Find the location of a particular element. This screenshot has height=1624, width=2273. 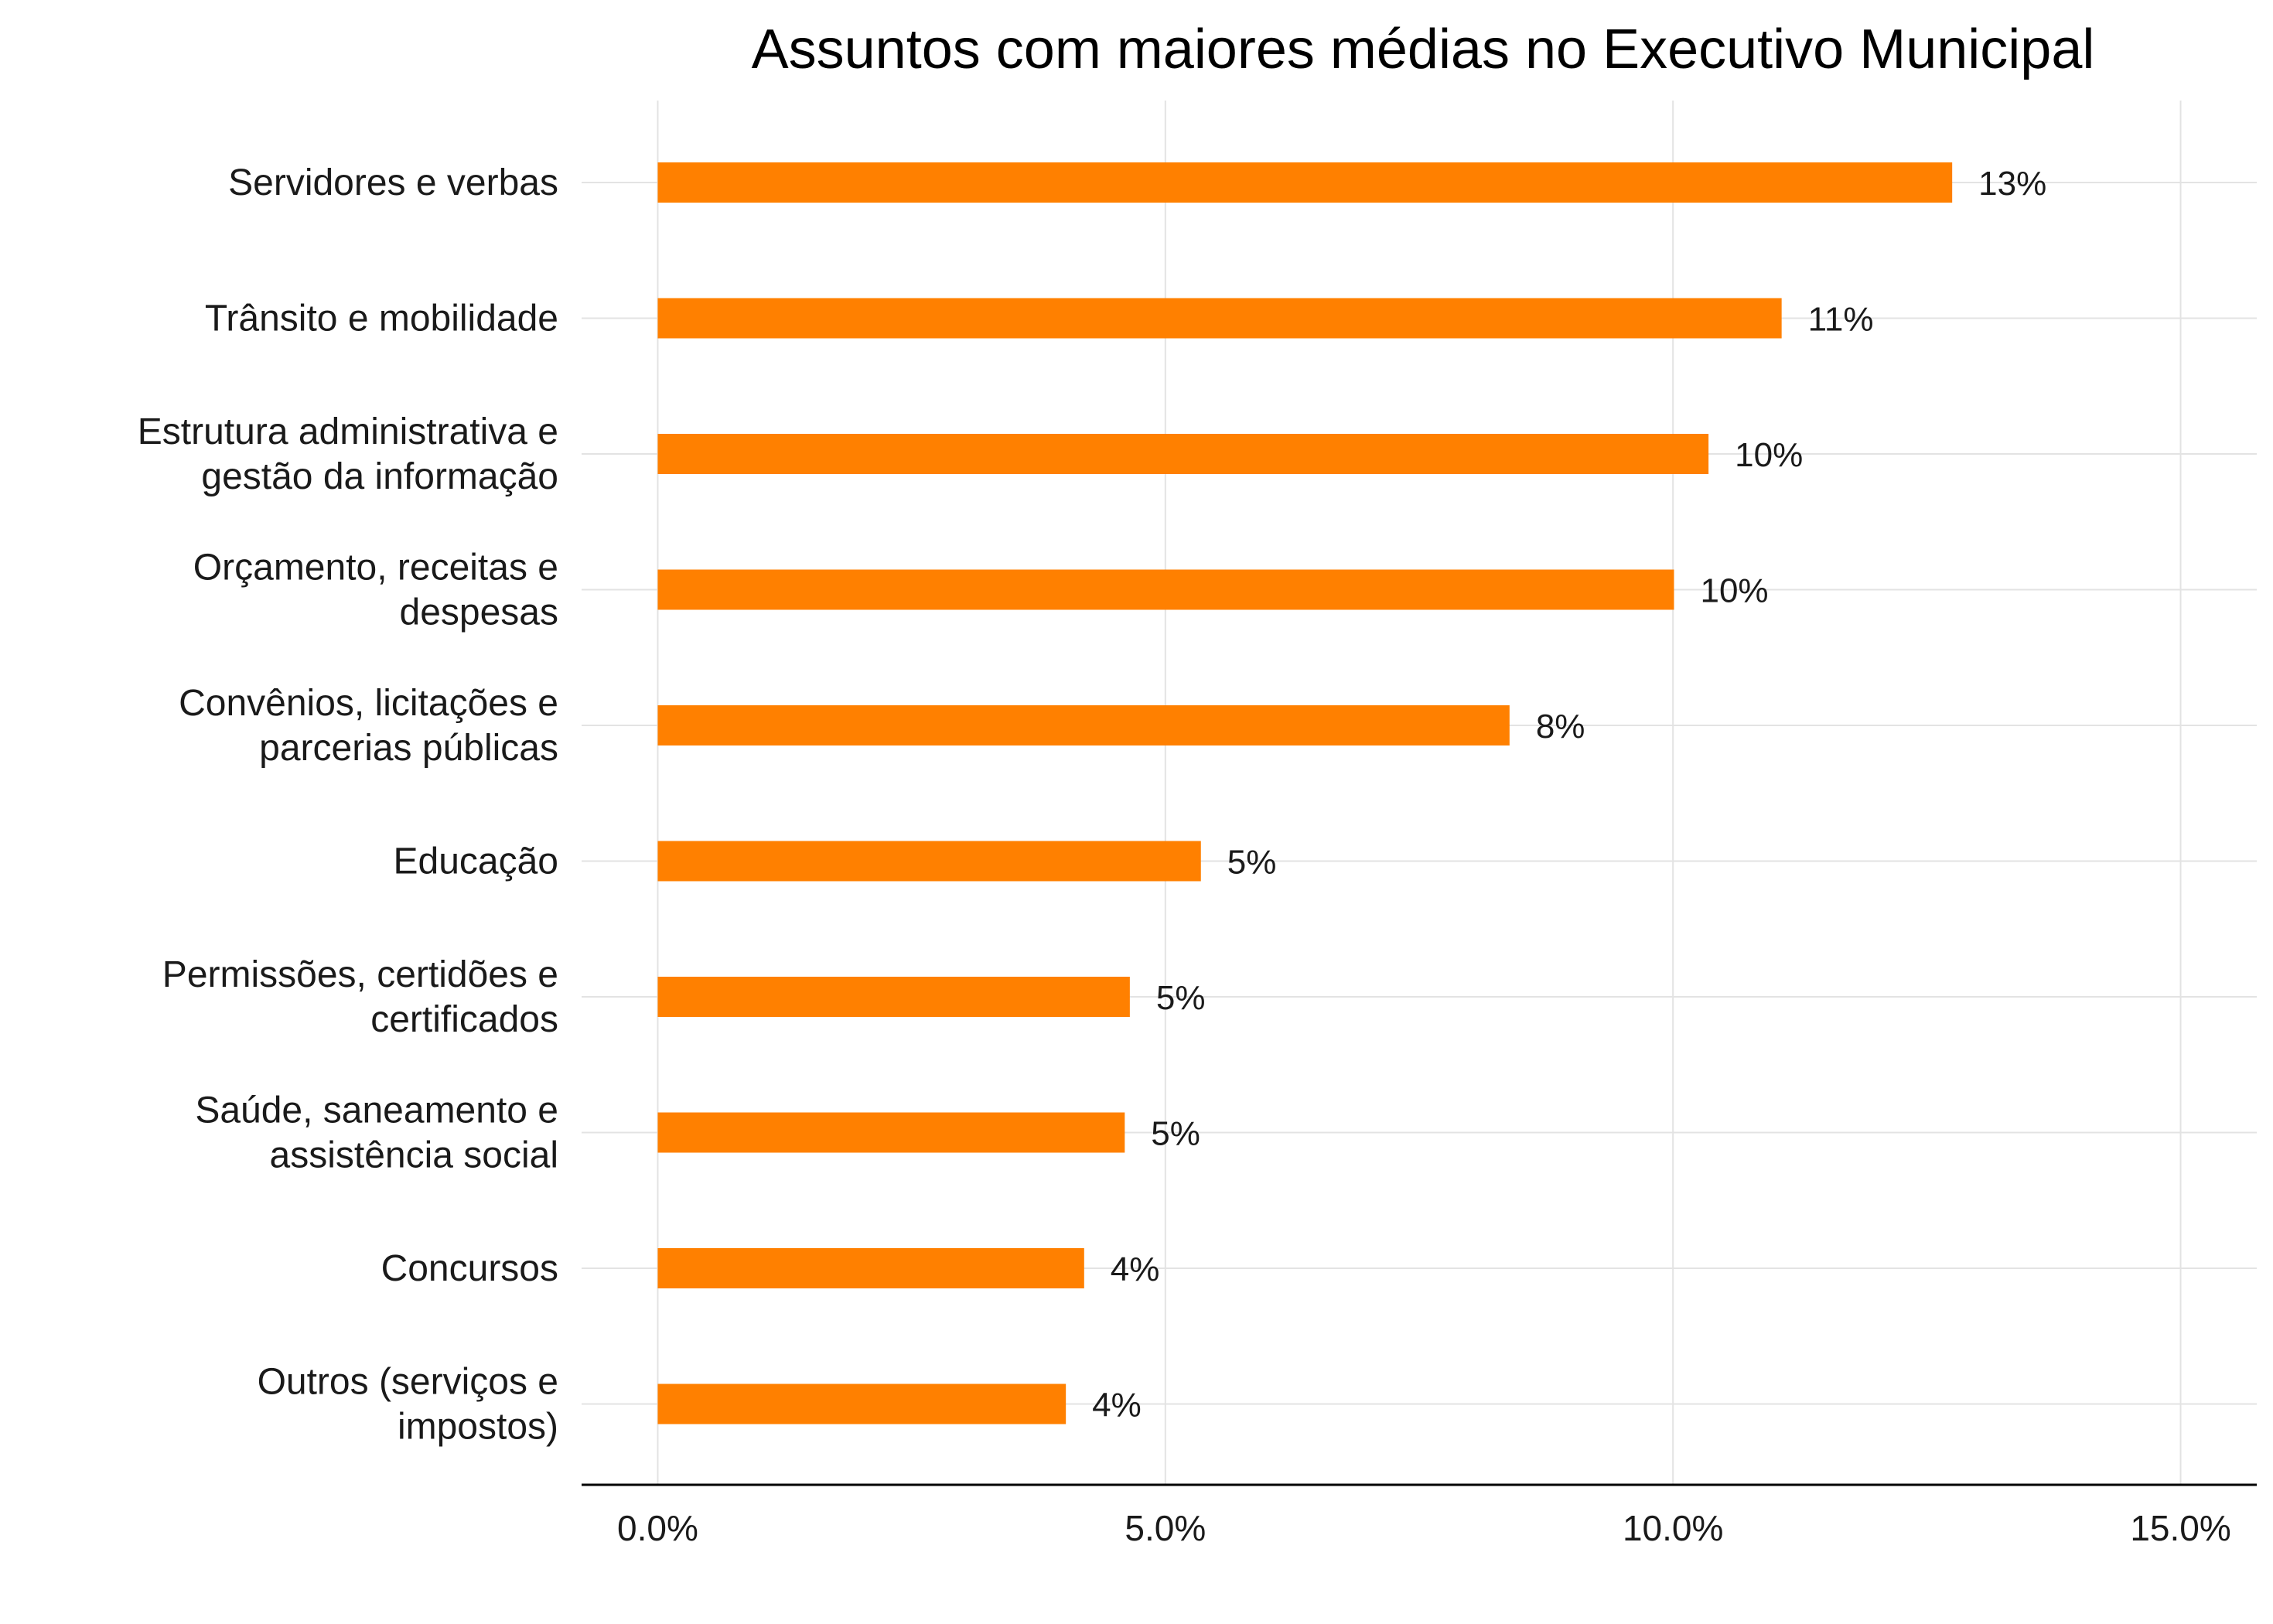

category-label-8-line-0: Concursos is located at coordinates (469, 1268).